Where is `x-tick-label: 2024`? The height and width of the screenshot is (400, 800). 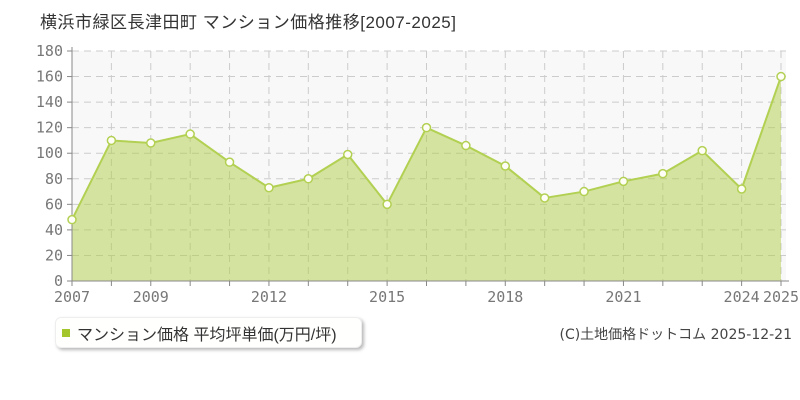
x-tick-label: 2024 is located at coordinates (742, 297).